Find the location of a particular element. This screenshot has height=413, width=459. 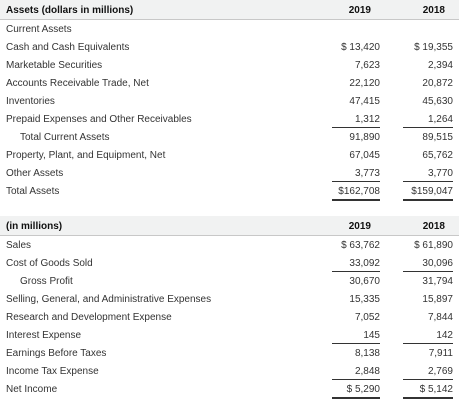

table-row: Inventories 47,415 45,630 is located at coordinates (229, 101).